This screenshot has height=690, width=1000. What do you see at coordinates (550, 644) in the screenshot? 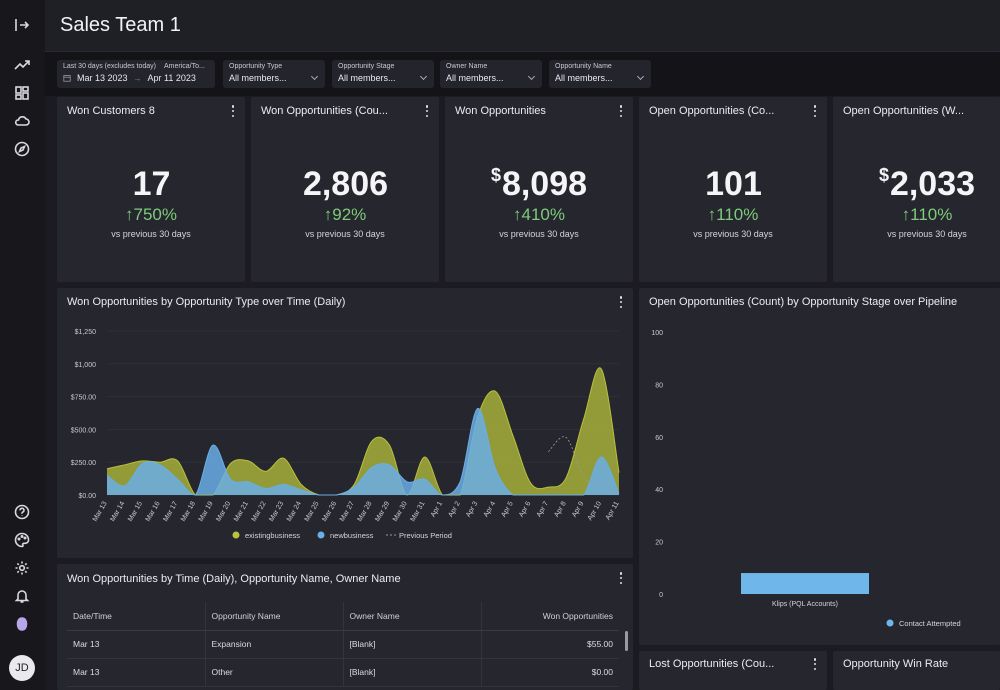
I see `table-cell: $55.00` at bounding box center [550, 644].